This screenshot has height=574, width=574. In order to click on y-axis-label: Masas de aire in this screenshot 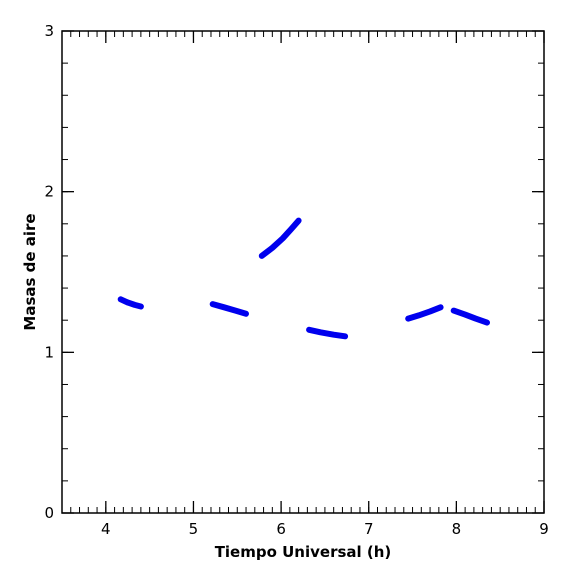, I will do `click(30, 271)`.